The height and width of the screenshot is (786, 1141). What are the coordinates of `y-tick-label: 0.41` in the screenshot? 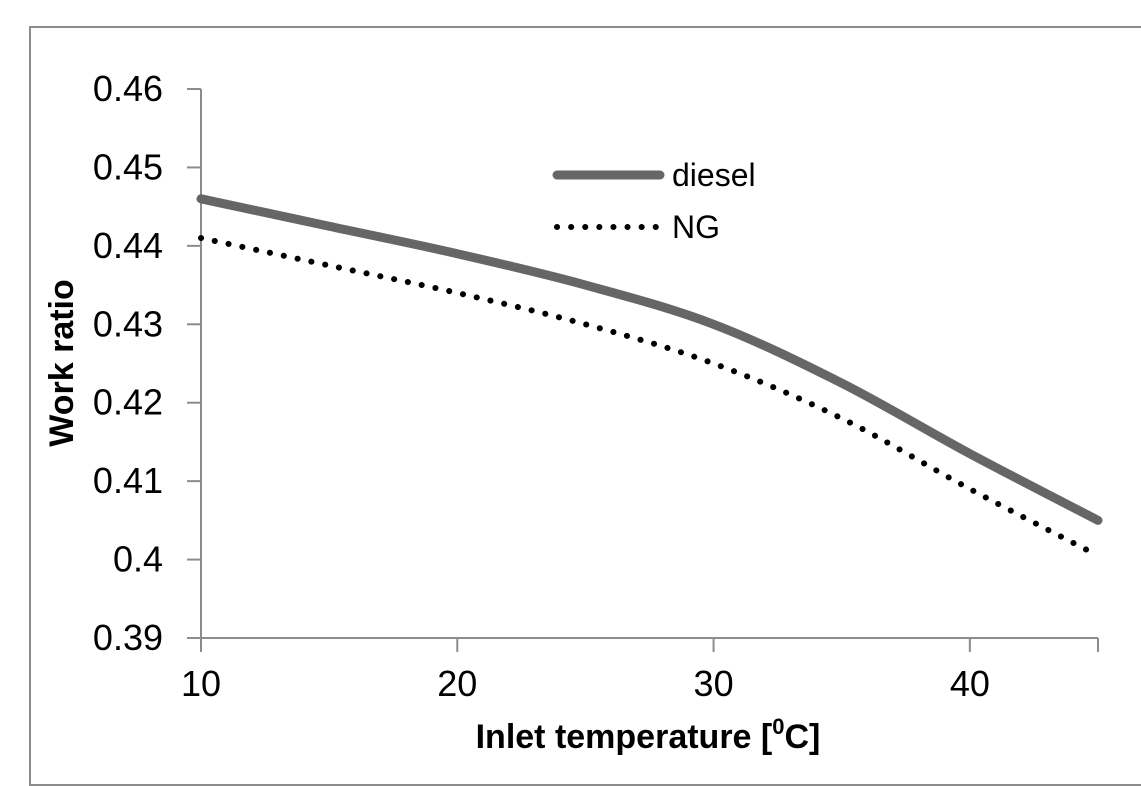 It's located at (128, 480).